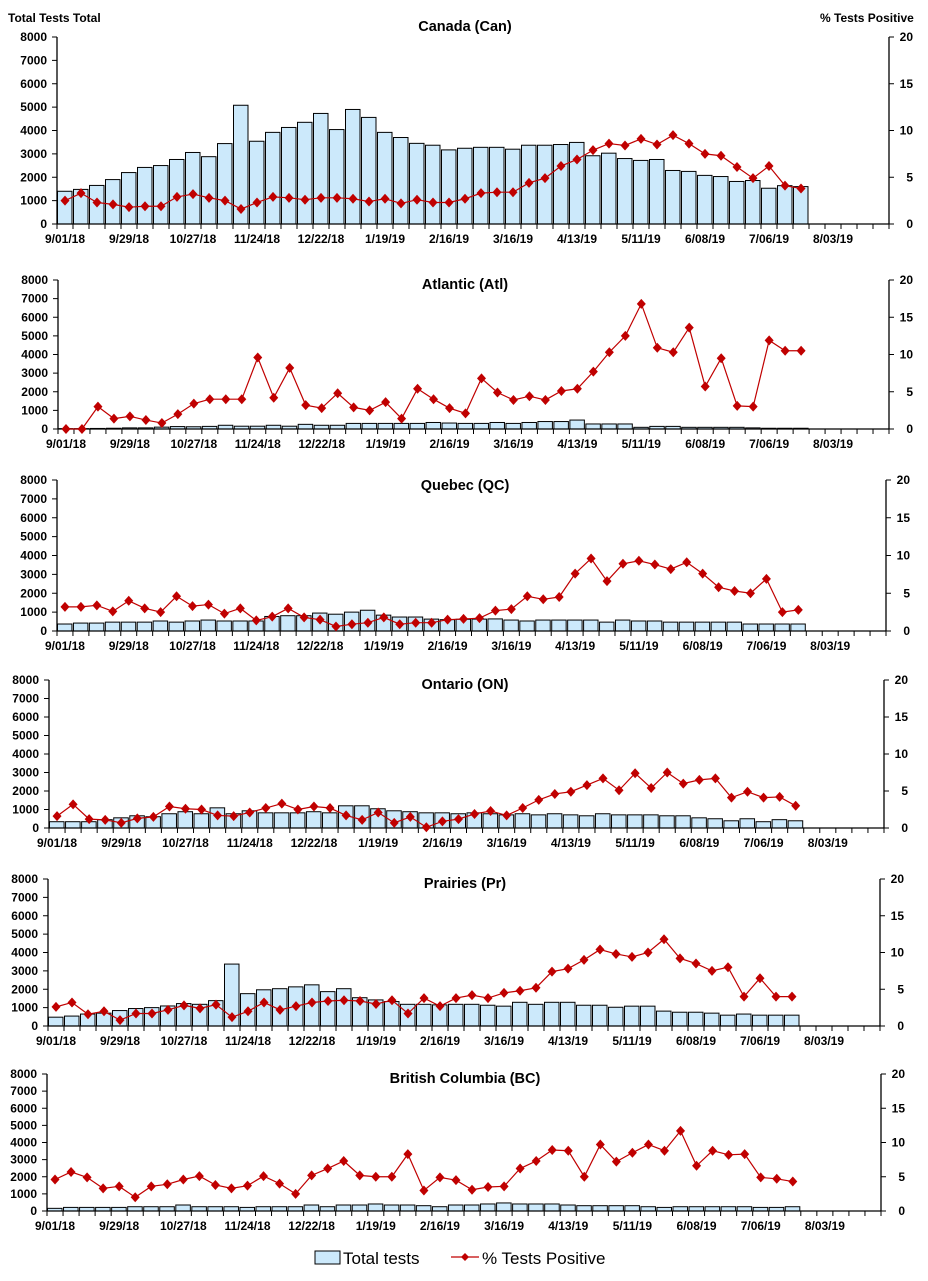 This screenshot has width=928, height=1281. What do you see at coordinates (907, 84) in the screenshot?
I see `right-y-tick-label: 15` at bounding box center [907, 84].